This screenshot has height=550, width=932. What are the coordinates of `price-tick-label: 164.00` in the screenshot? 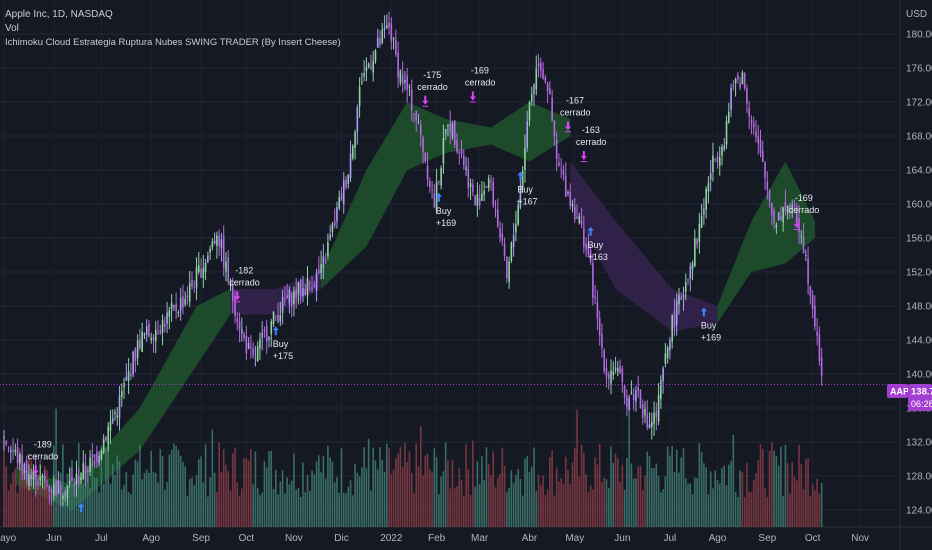 It's located at (919, 171).